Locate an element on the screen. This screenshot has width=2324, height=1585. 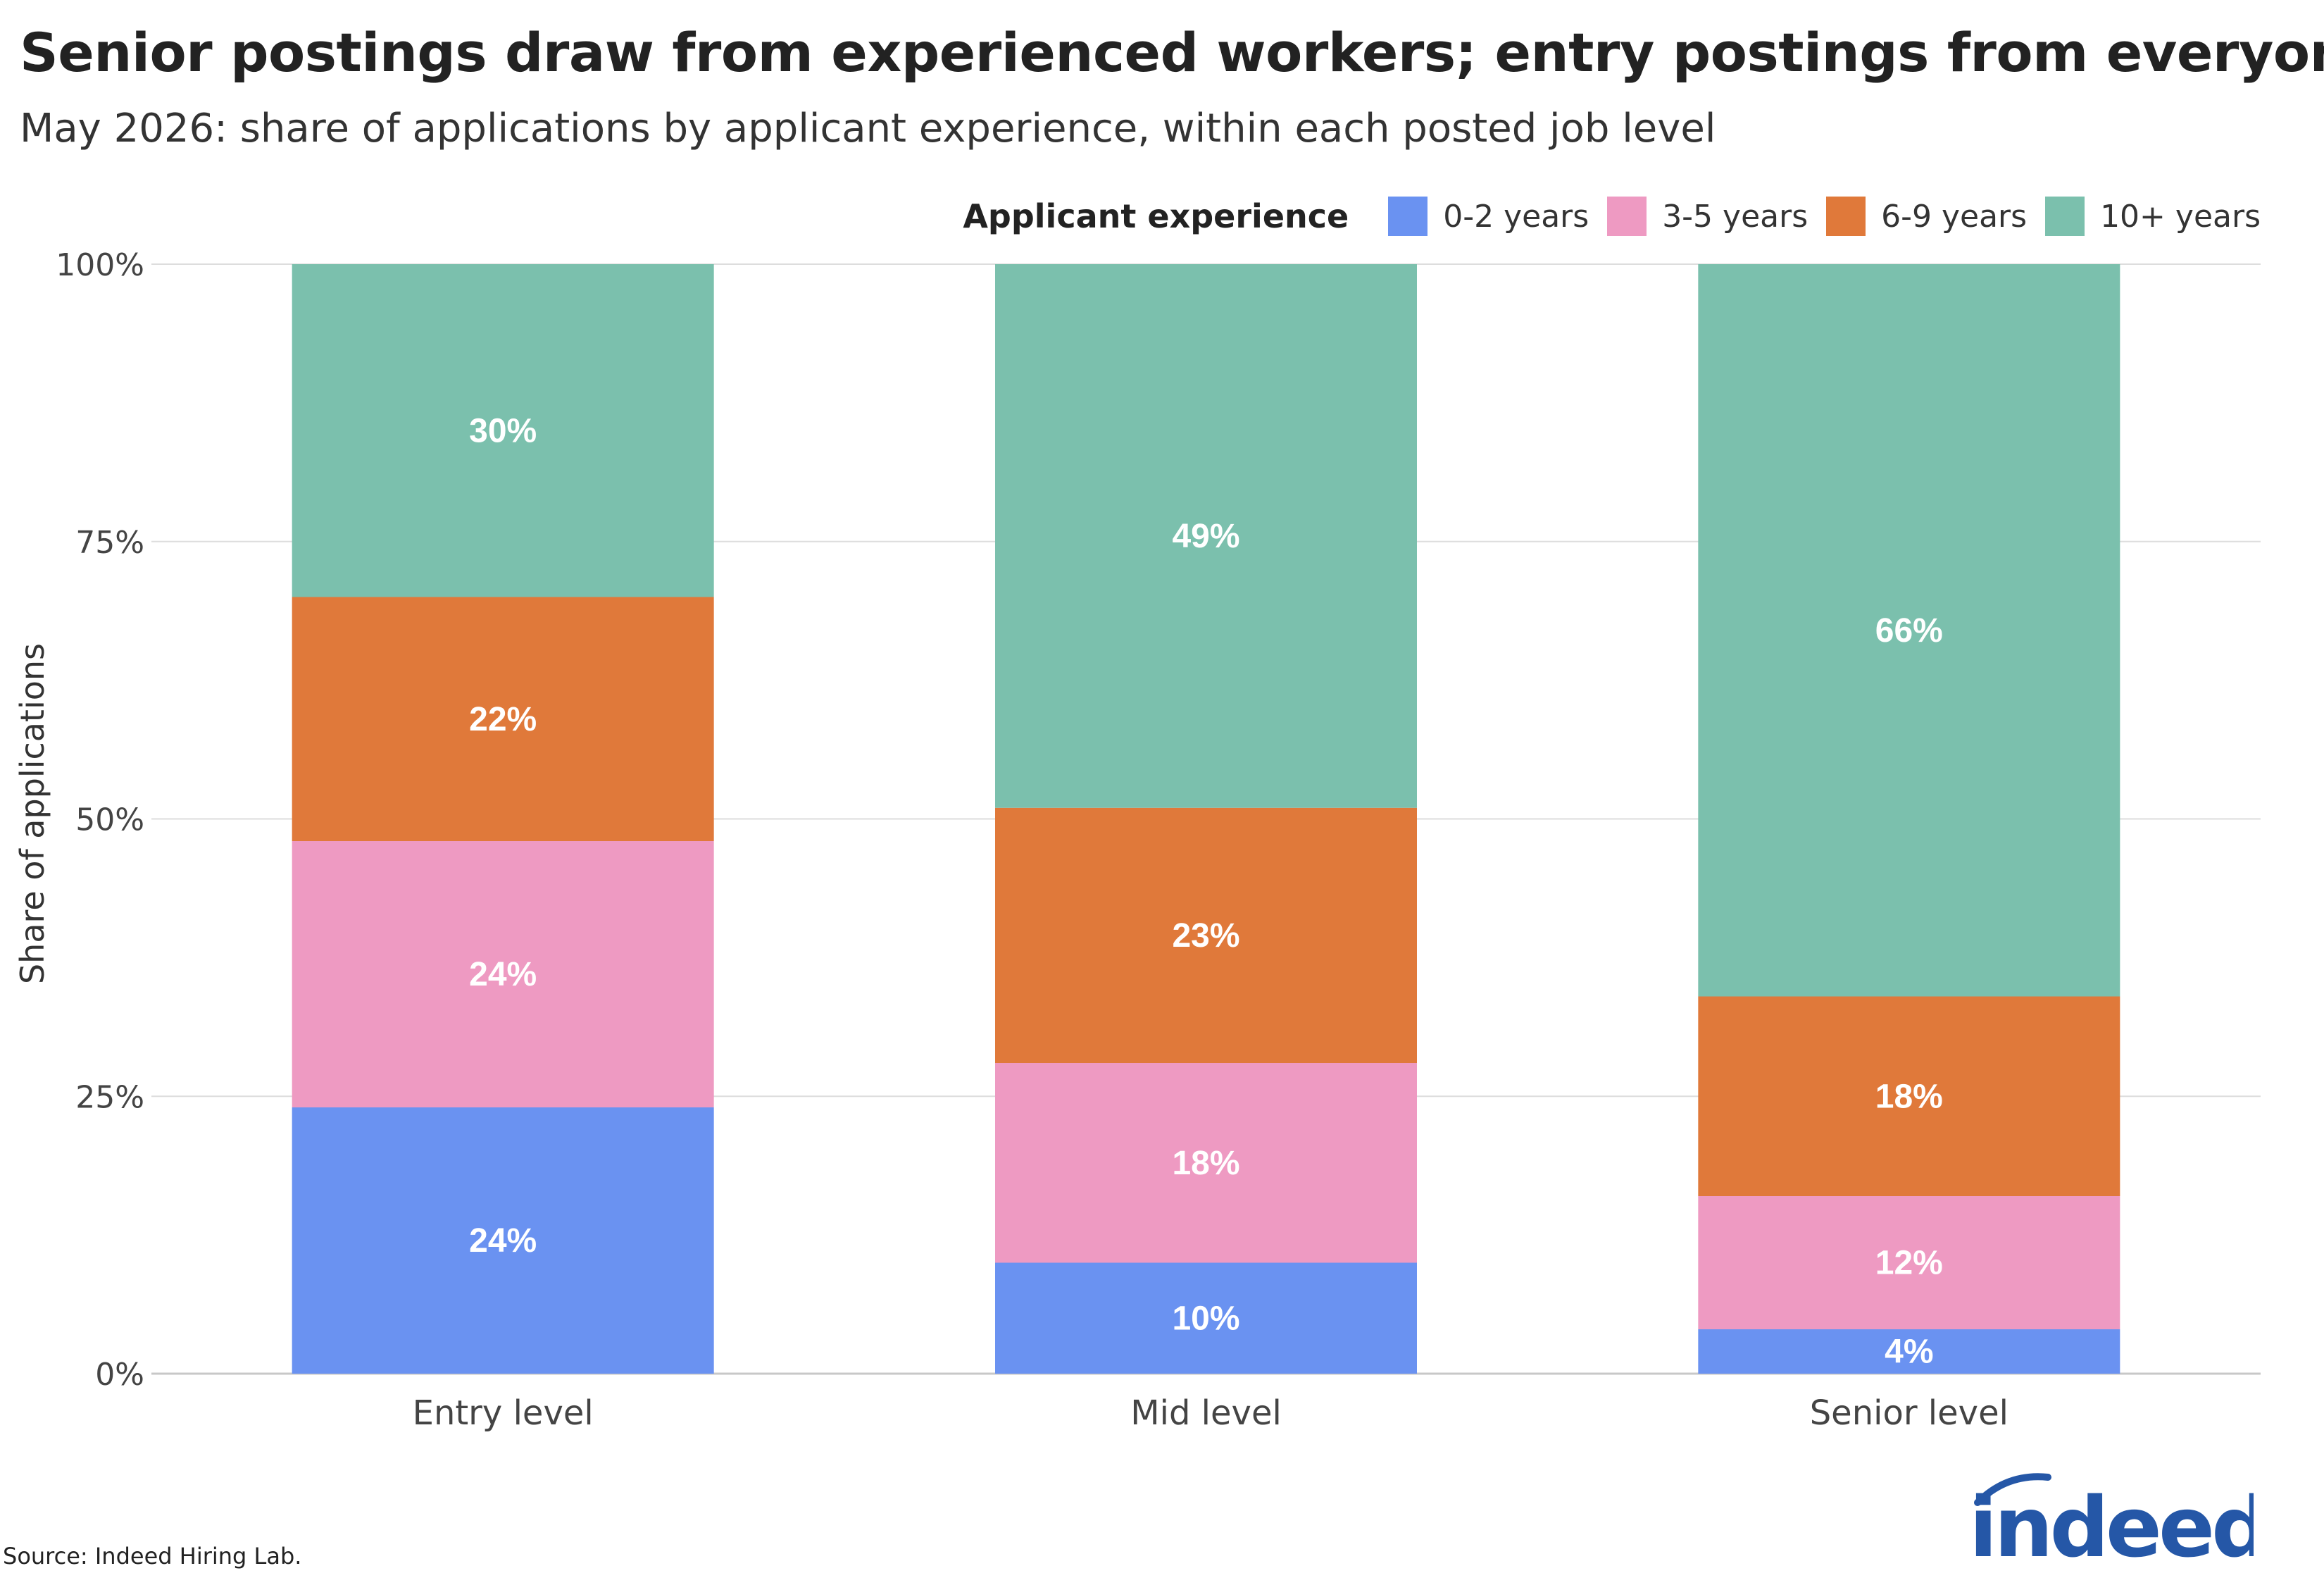
legend-label-6-9-years: 6-9 years is located at coordinates (1954, 216).